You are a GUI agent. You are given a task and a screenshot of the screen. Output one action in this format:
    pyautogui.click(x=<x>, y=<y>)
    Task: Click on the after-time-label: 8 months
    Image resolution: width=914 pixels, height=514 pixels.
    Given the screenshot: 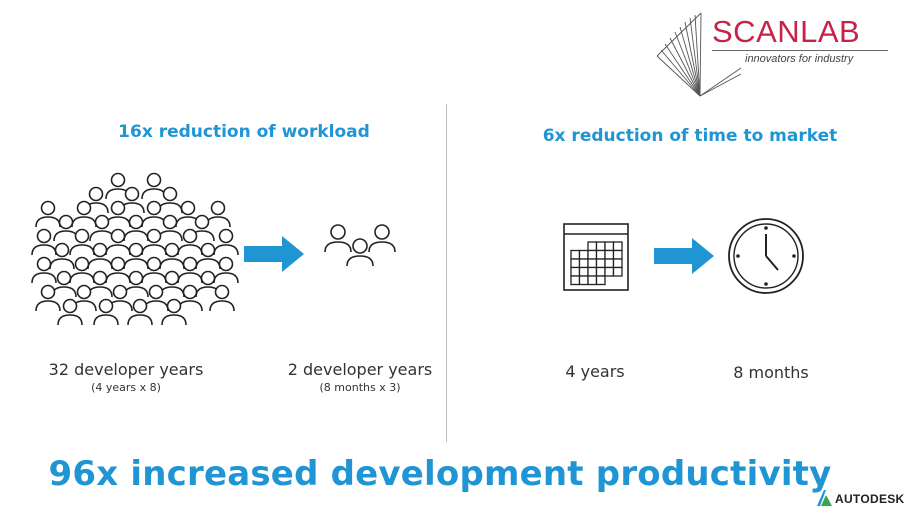 What is the action you would take?
    pyautogui.click(x=771, y=372)
    